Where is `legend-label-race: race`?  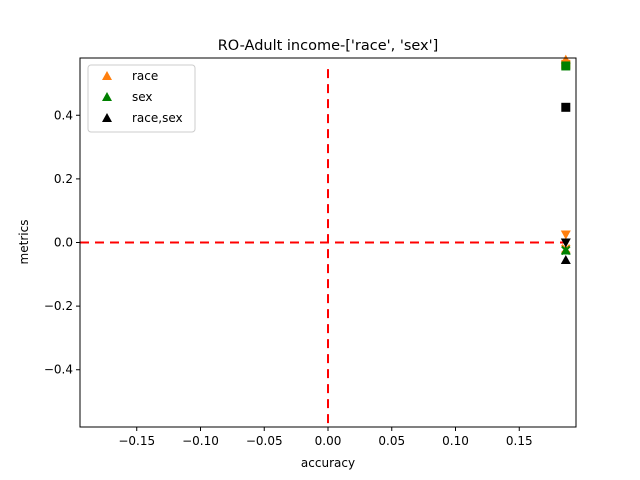 legend-label-race: race is located at coordinates (145, 76).